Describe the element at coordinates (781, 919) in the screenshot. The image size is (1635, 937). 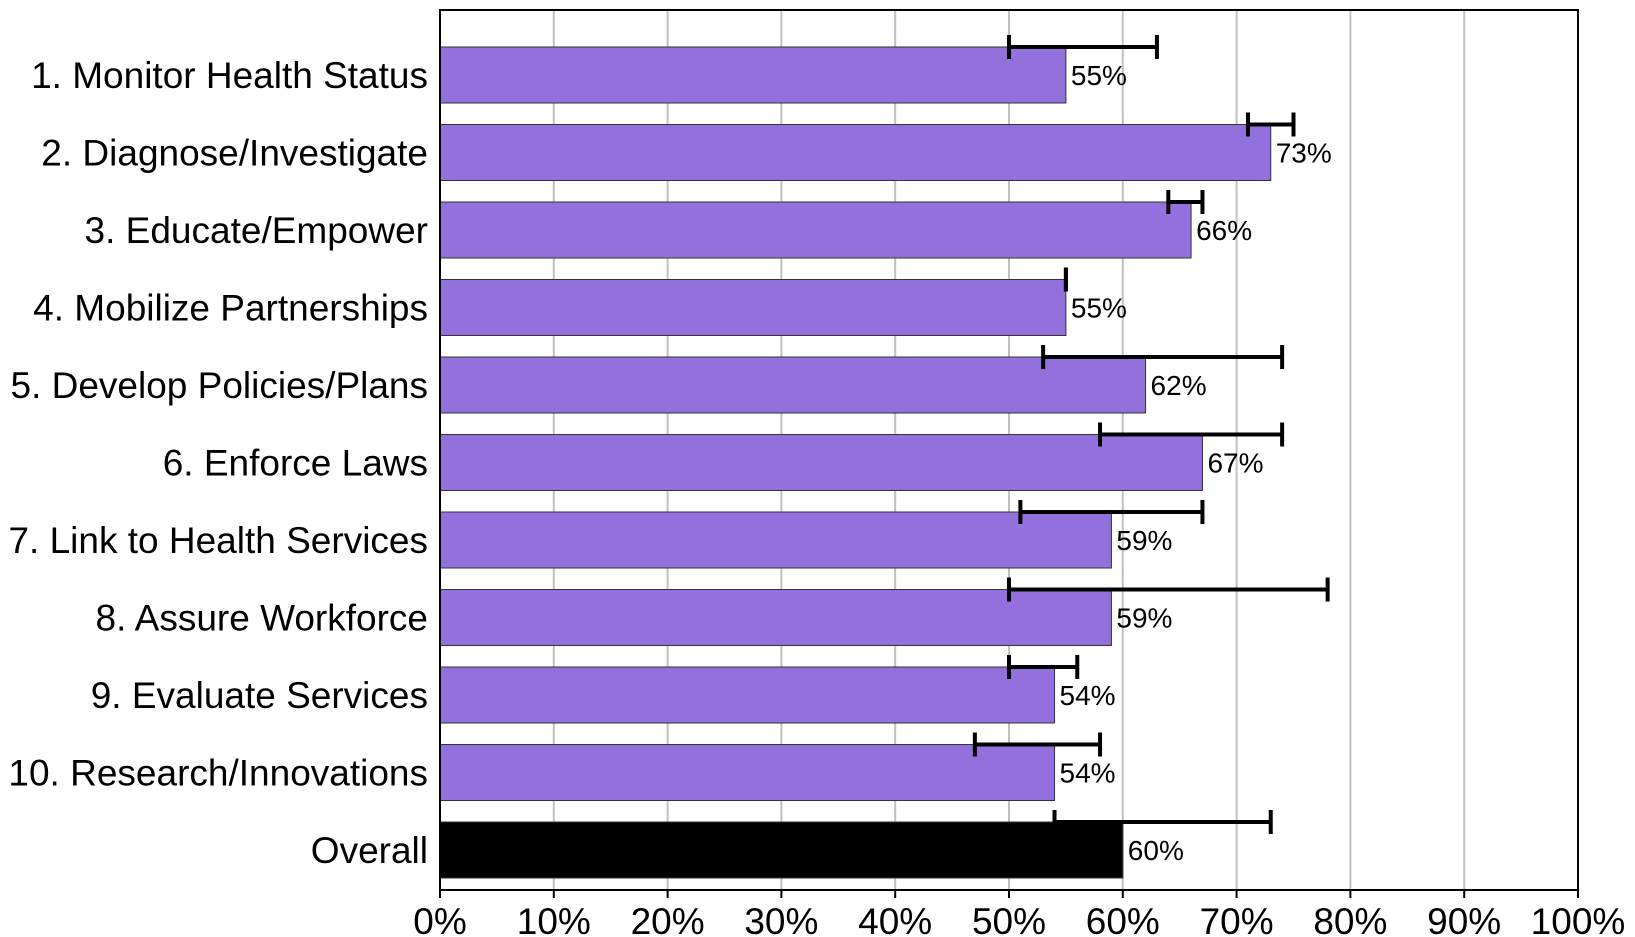
I see `x-tick-label: 30%` at that location.